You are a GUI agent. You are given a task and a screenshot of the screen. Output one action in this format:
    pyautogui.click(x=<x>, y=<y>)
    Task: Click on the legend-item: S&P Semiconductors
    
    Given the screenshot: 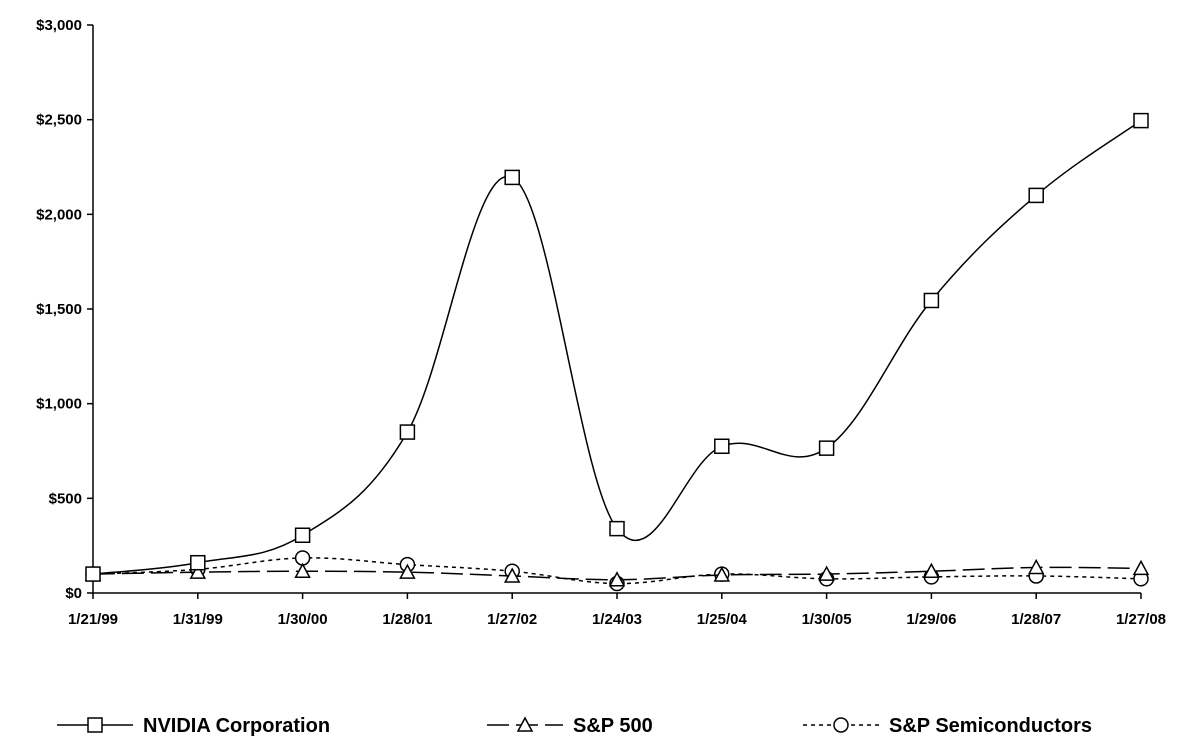 What is the action you would take?
    pyautogui.click(x=947, y=726)
    